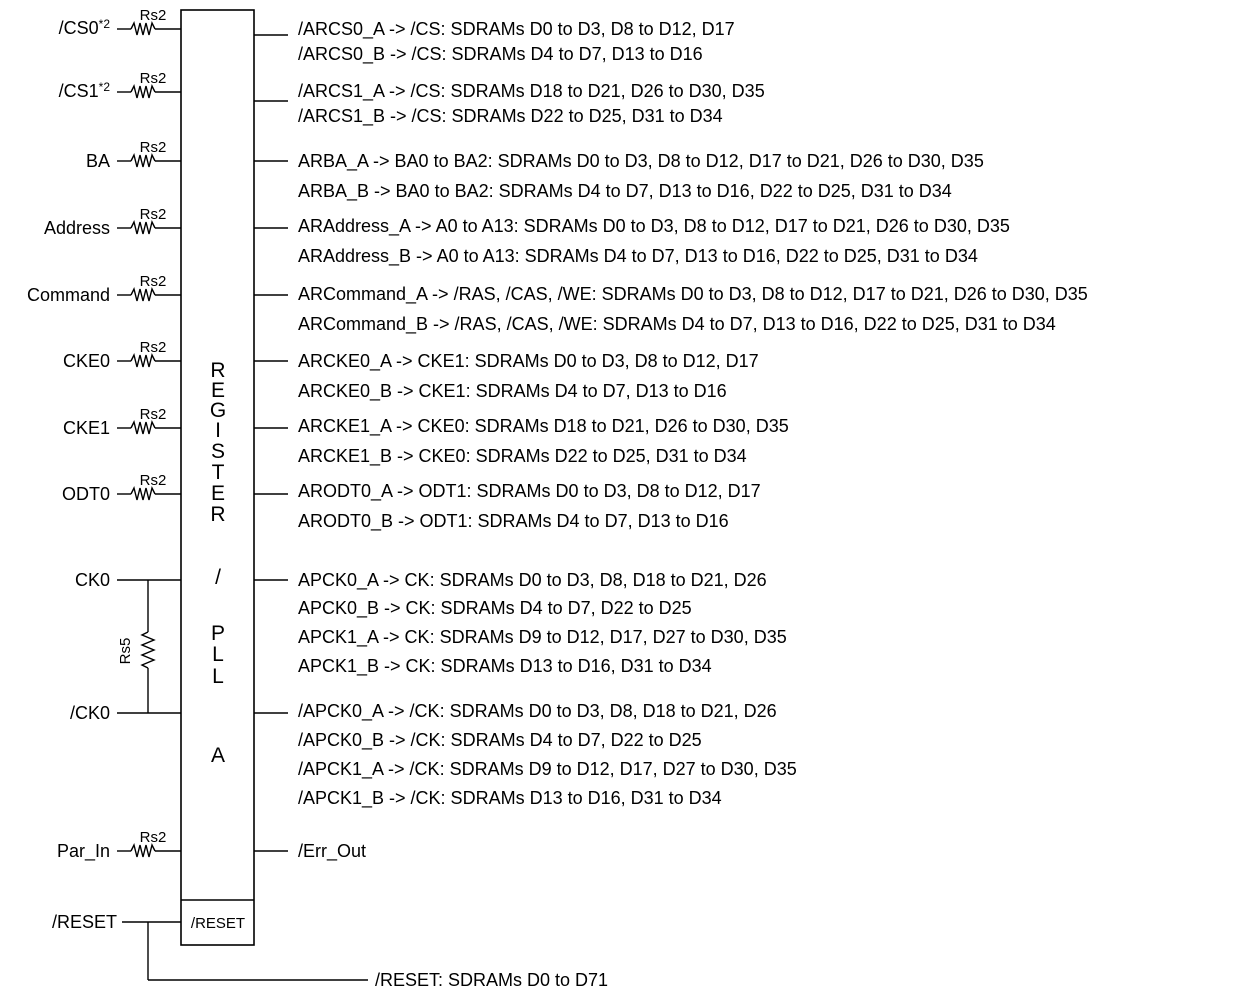 This screenshot has height=994, width=1250. Describe the element at coordinates (98, 161) in the screenshot. I see `input-label: BA` at that location.